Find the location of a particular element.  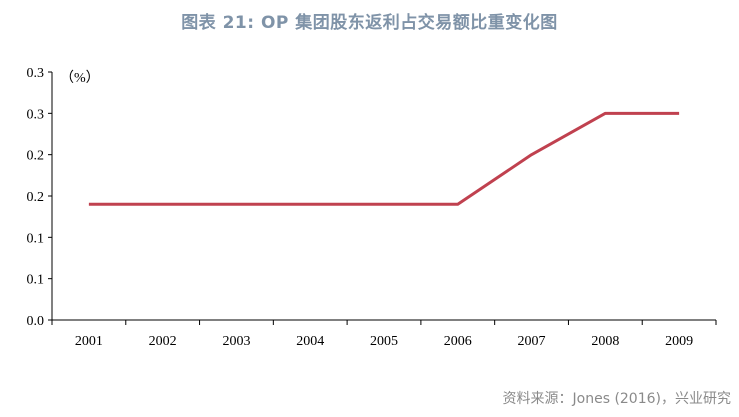

x-tick-label: 2001 is located at coordinates (89, 341).